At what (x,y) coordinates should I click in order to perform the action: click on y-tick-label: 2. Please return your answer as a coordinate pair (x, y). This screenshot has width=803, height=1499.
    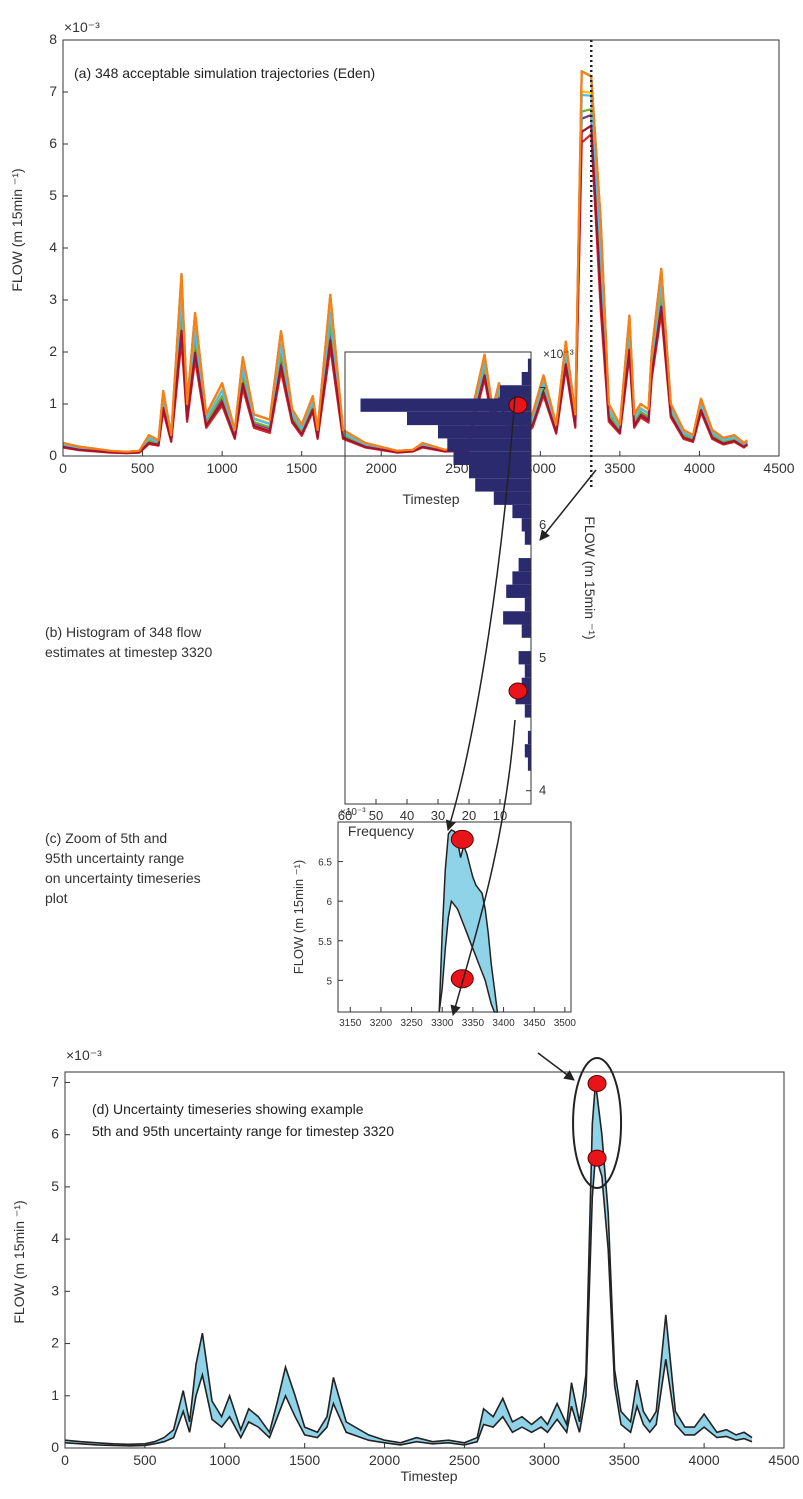
    Looking at the image, I should click on (55, 1343).